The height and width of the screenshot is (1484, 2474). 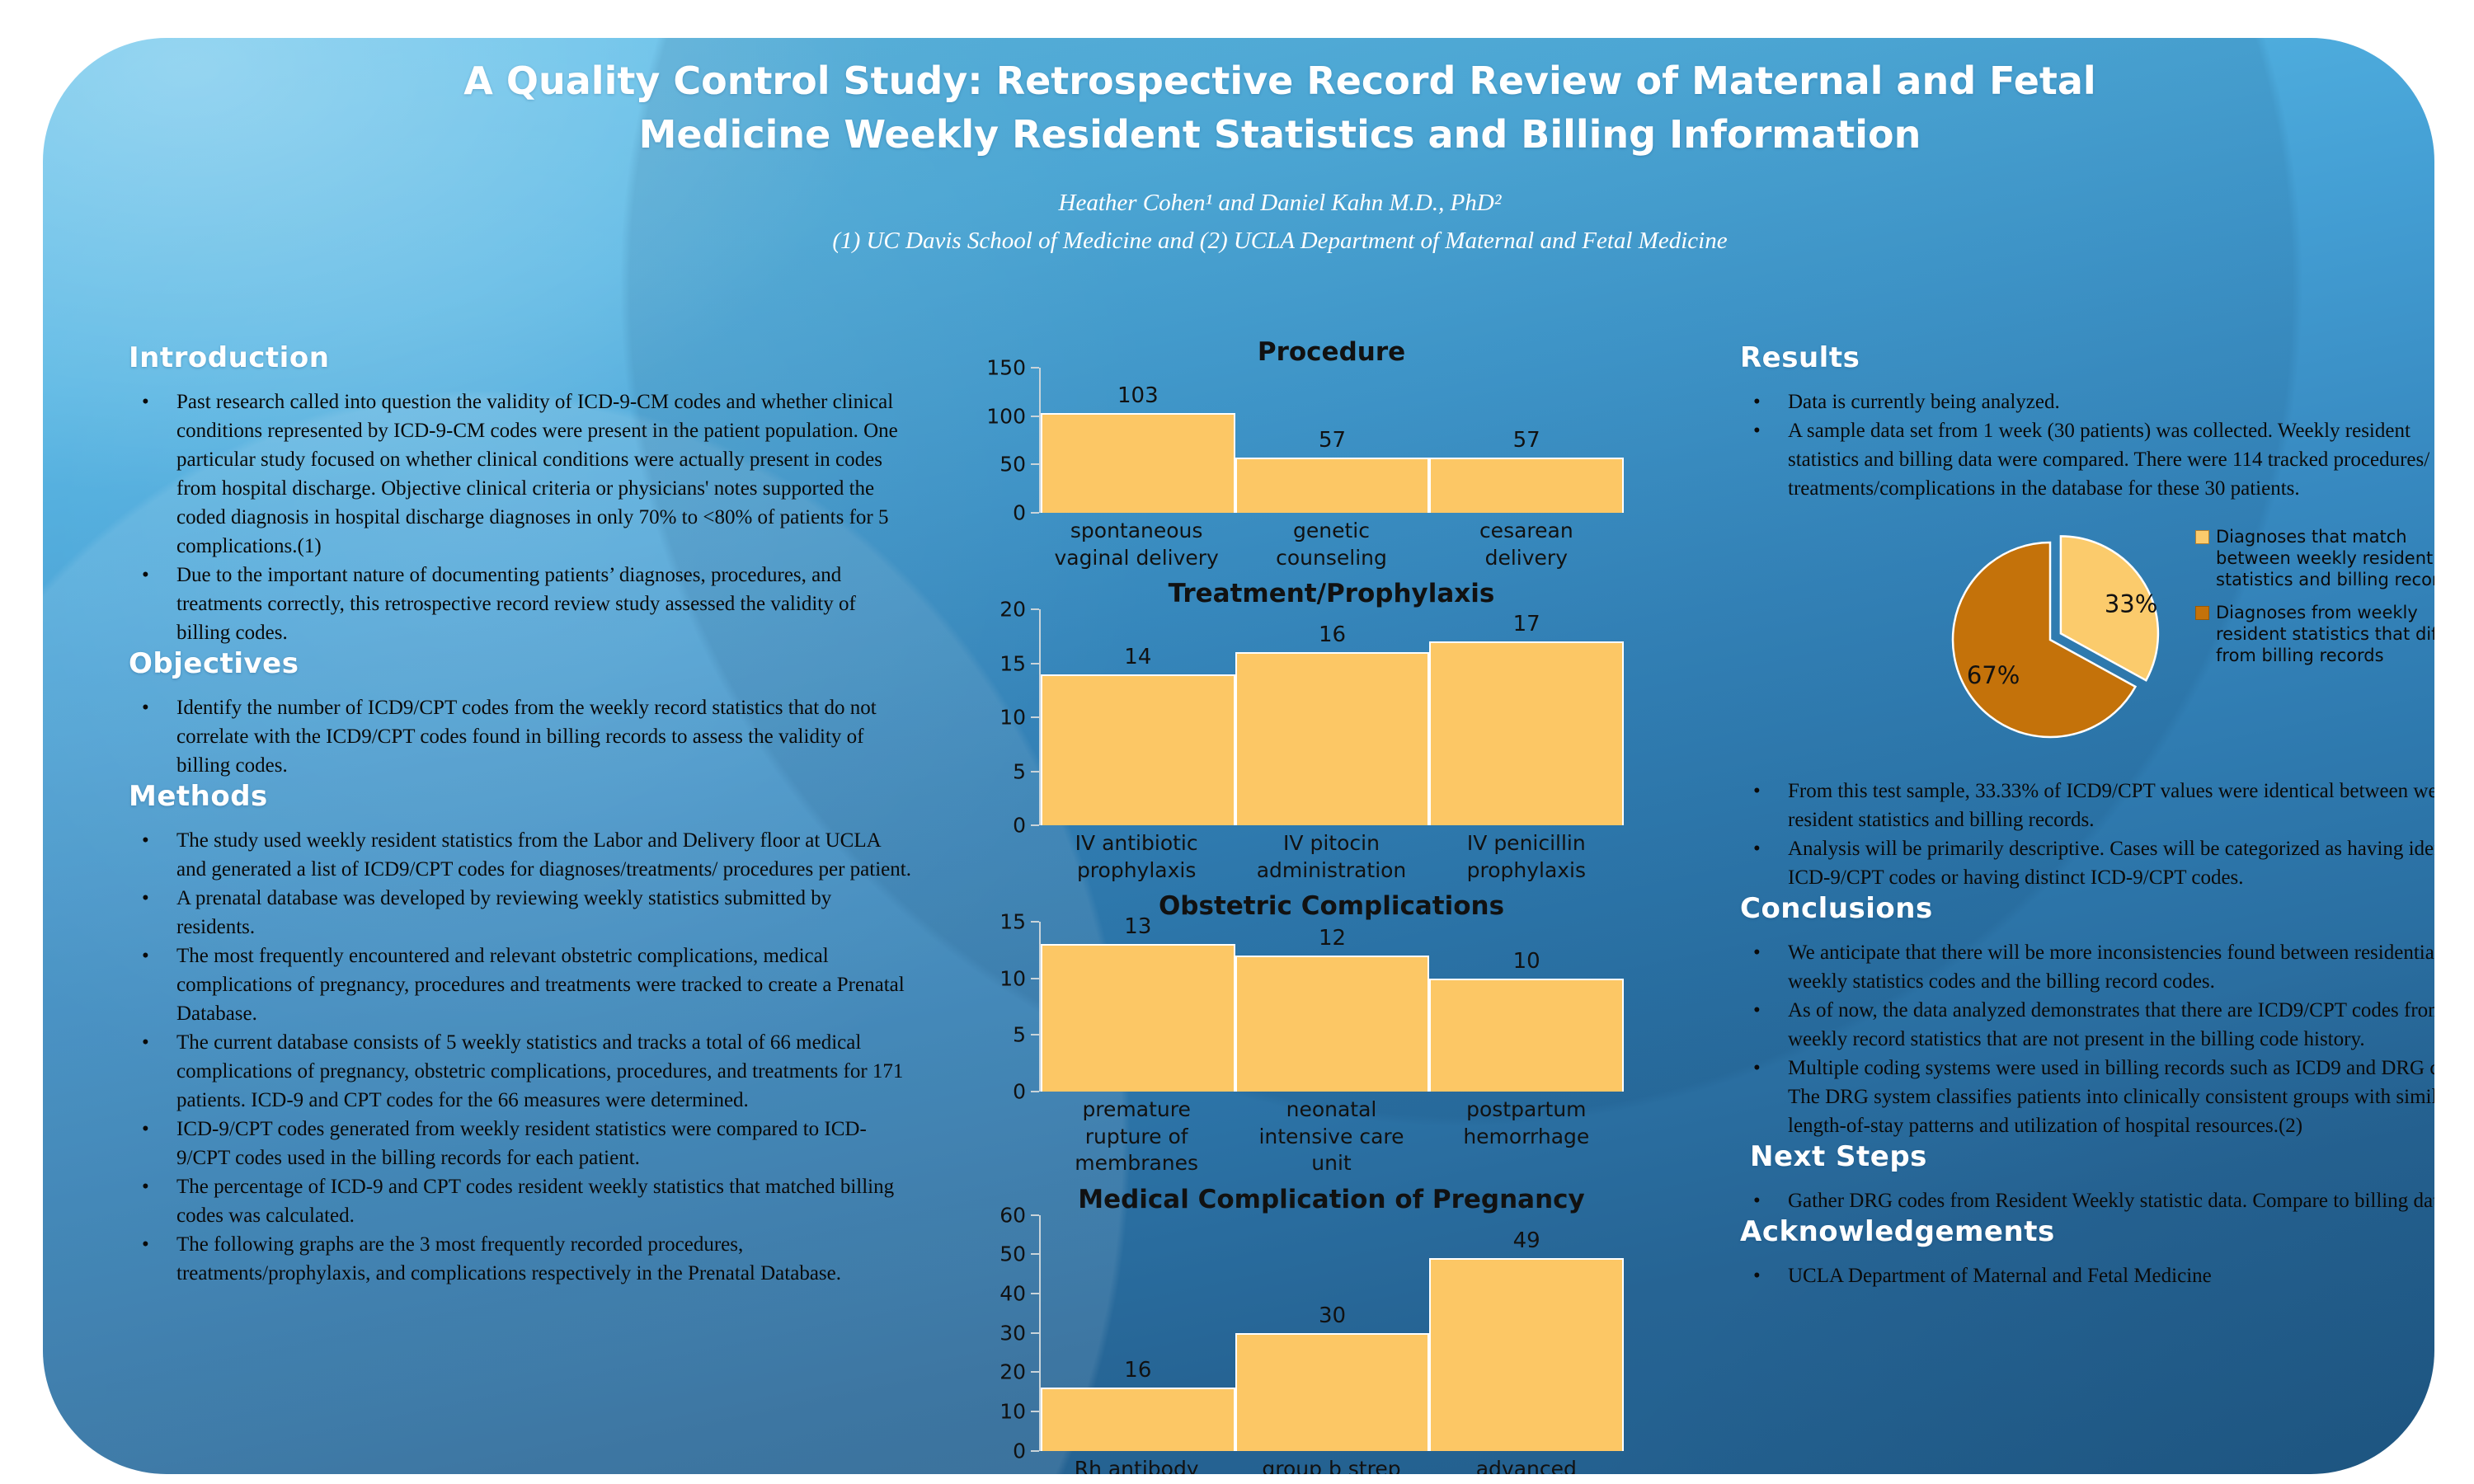 I want to click on category-label-text: advanced maternal age, so click(x=1526, y=1465).